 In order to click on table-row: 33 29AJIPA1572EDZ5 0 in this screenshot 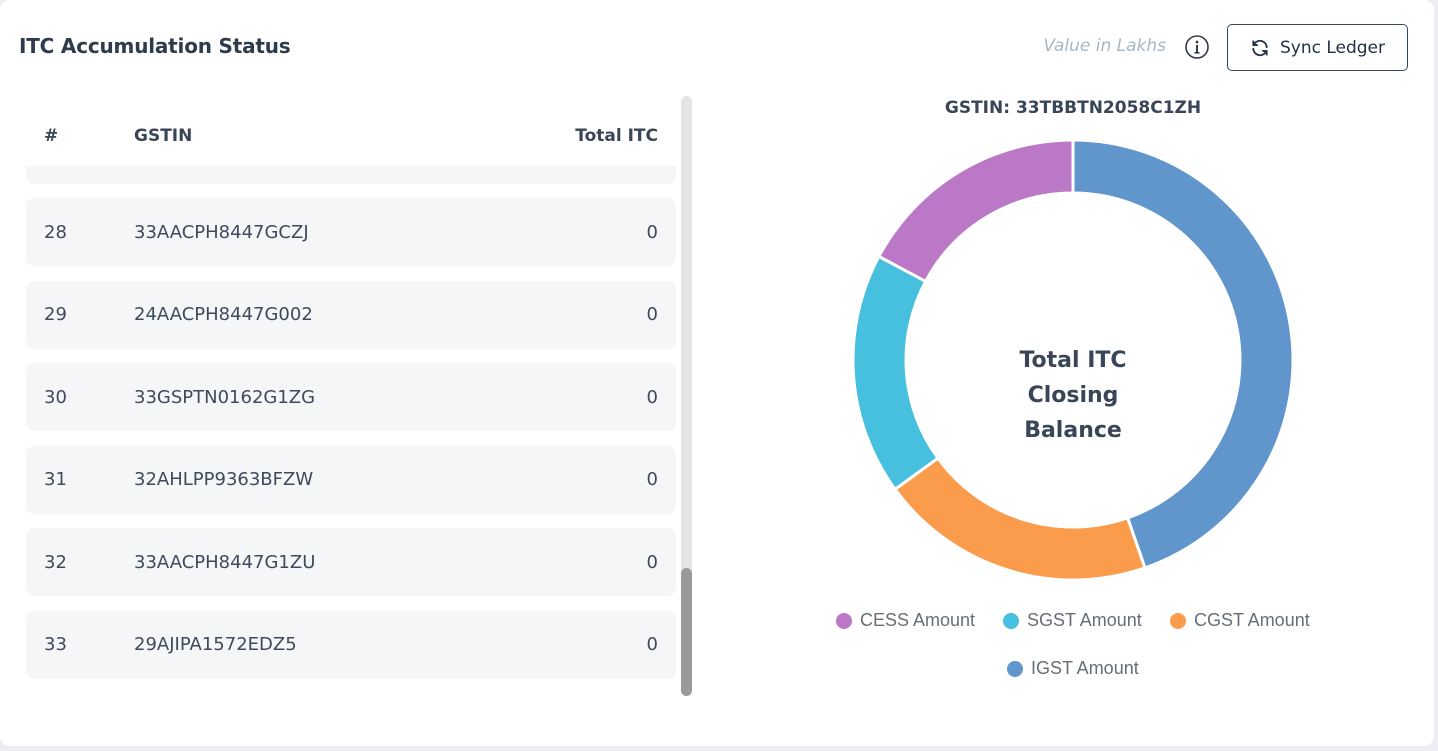, I will do `click(351, 644)`.